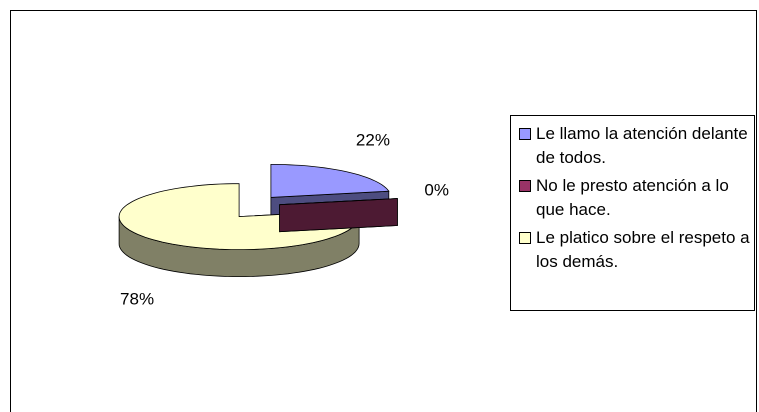 This screenshot has height=412, width=759. I want to click on legend-label: Le llamo la atención delante de todos., so click(642, 145).